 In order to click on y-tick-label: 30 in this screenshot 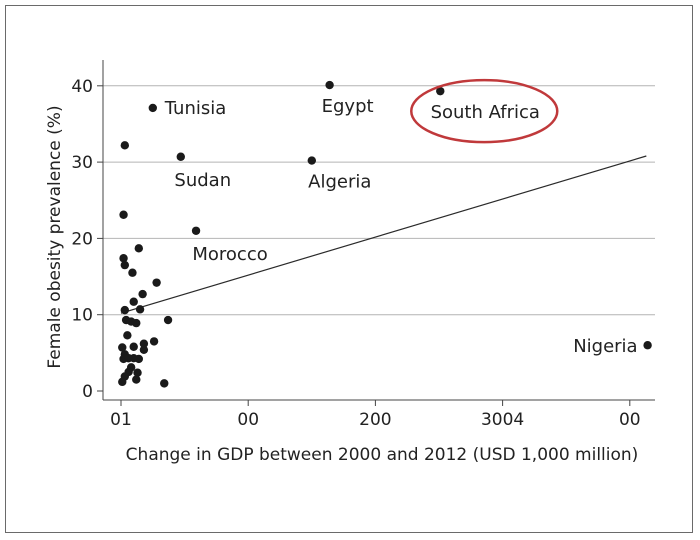, I will do `click(82, 163)`.